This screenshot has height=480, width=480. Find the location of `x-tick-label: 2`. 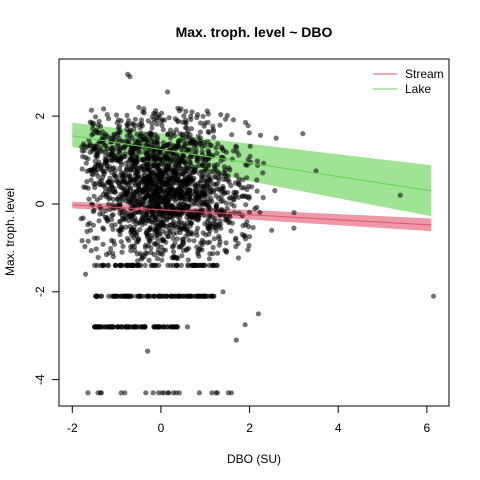

x-tick-label: 2 is located at coordinates (249, 428).